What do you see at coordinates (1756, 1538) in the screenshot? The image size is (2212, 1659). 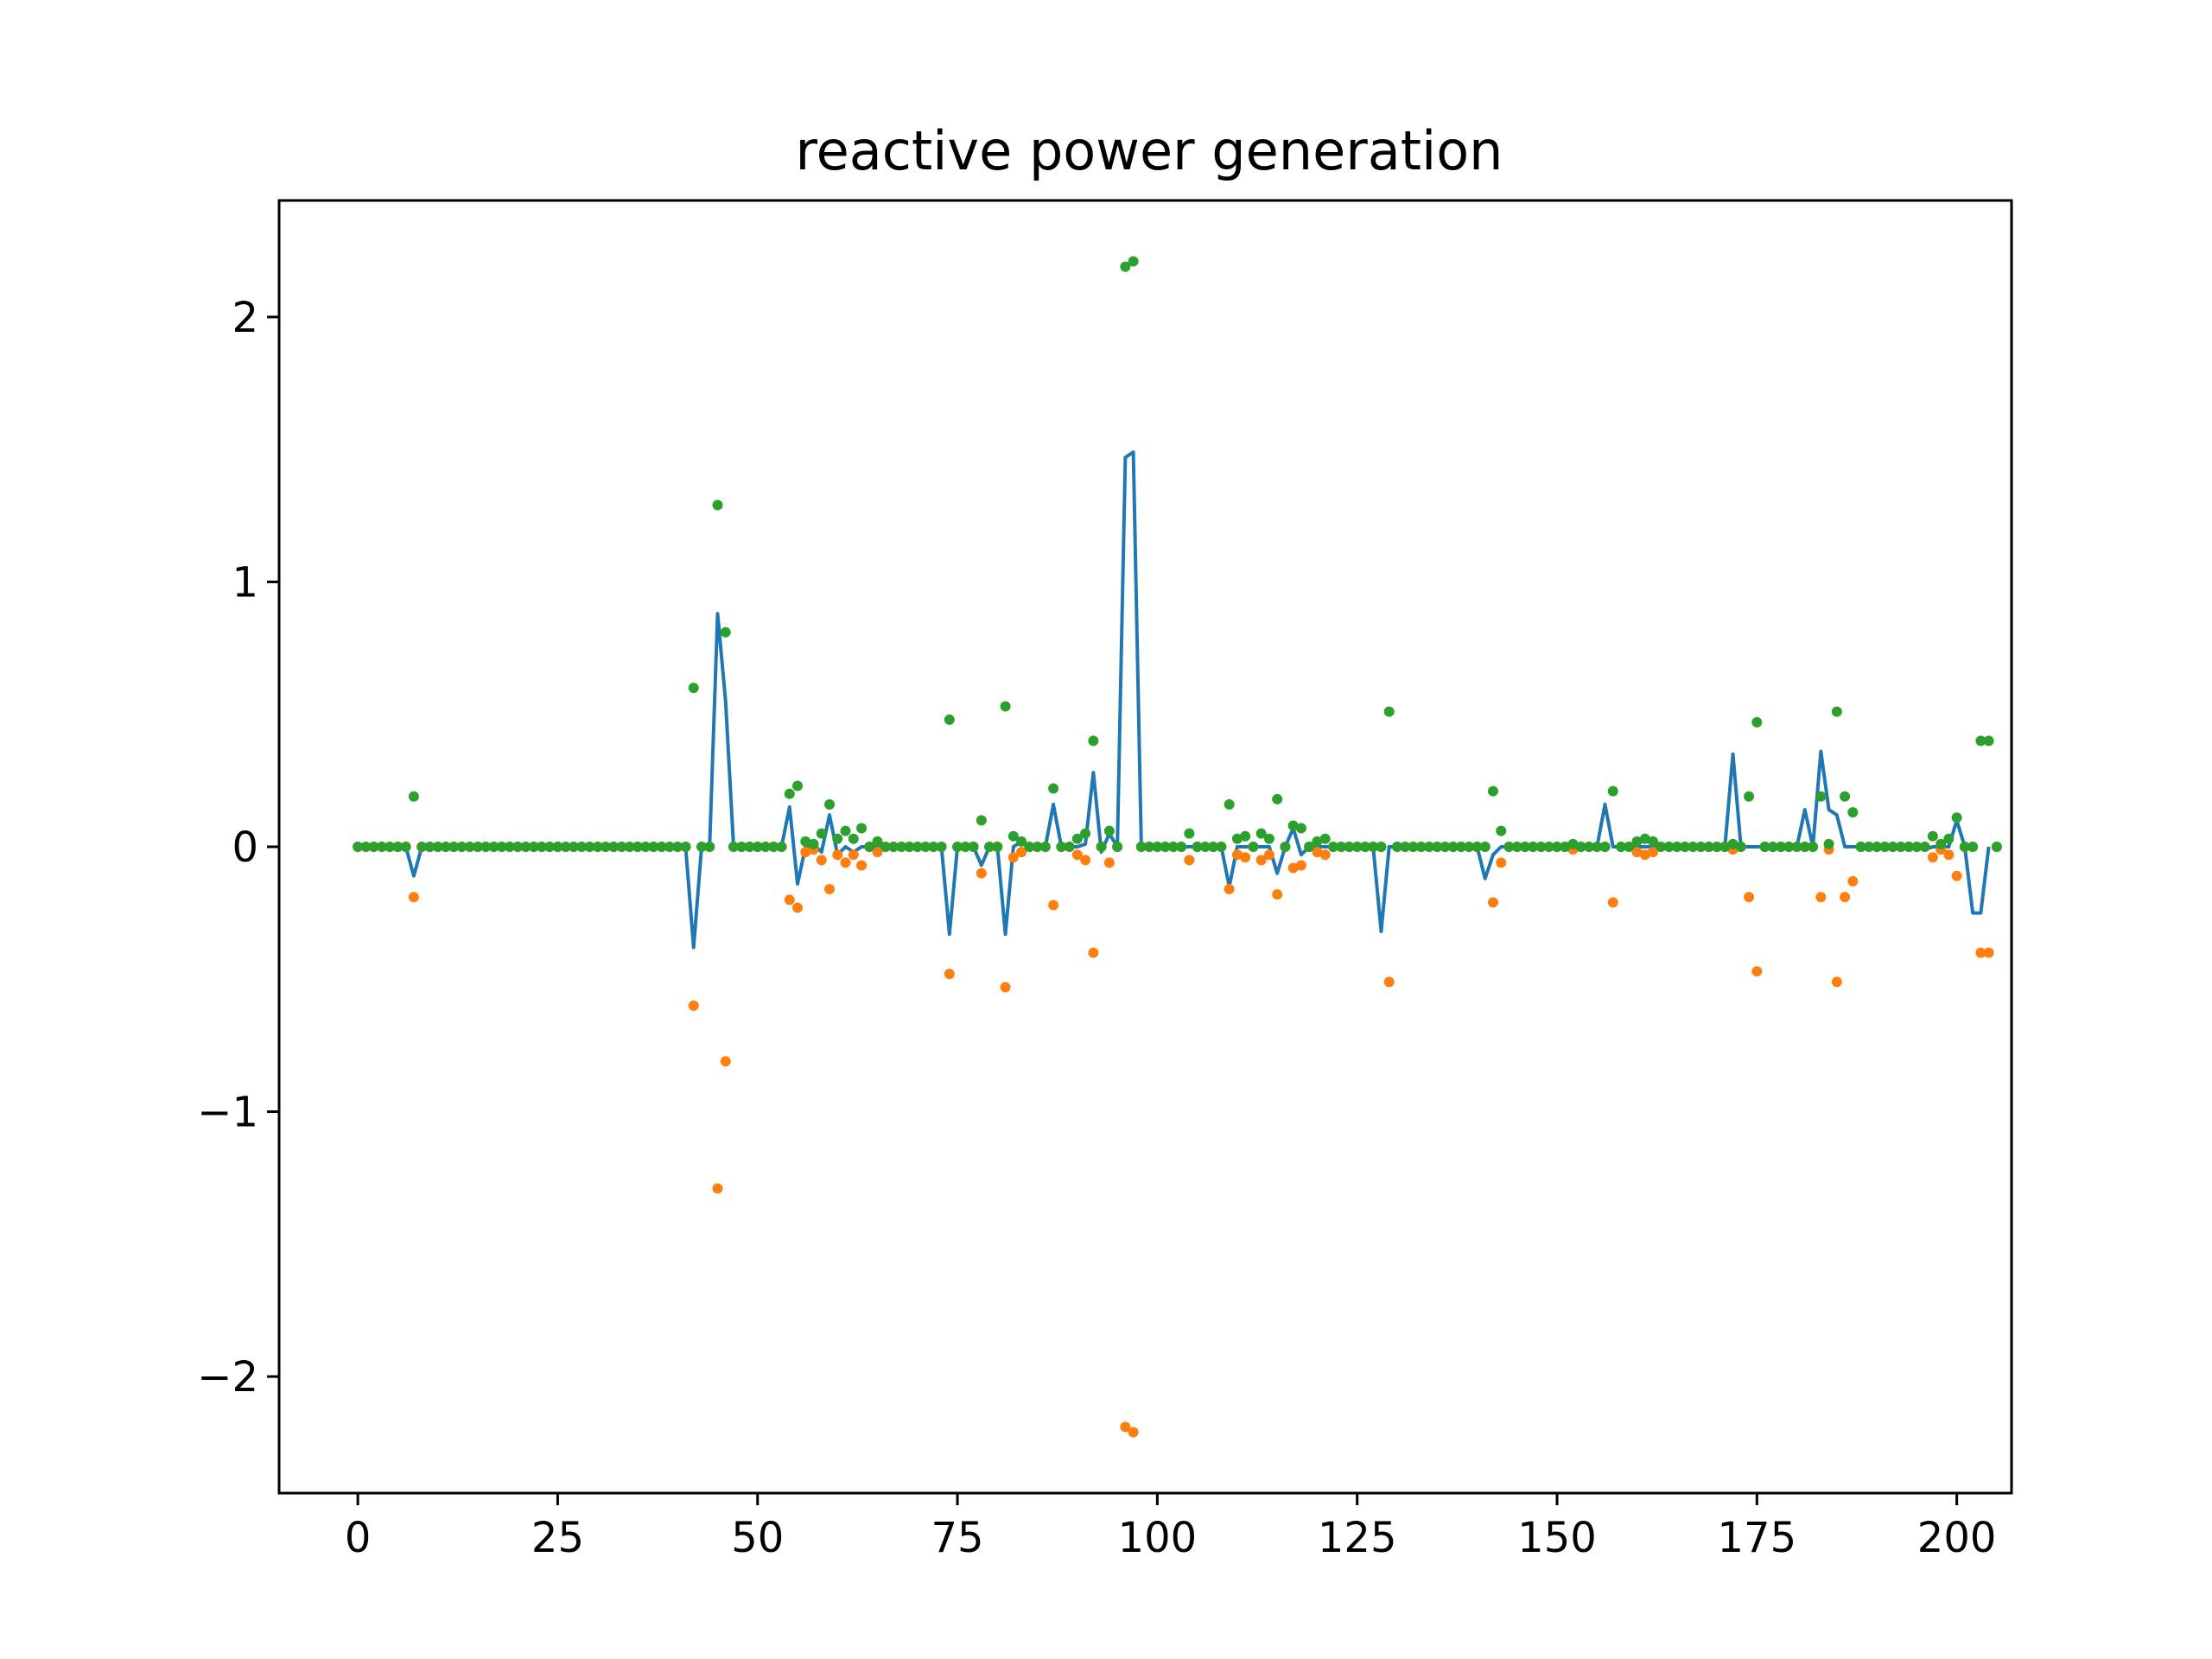 I see `x-tick-label: 175` at bounding box center [1756, 1538].